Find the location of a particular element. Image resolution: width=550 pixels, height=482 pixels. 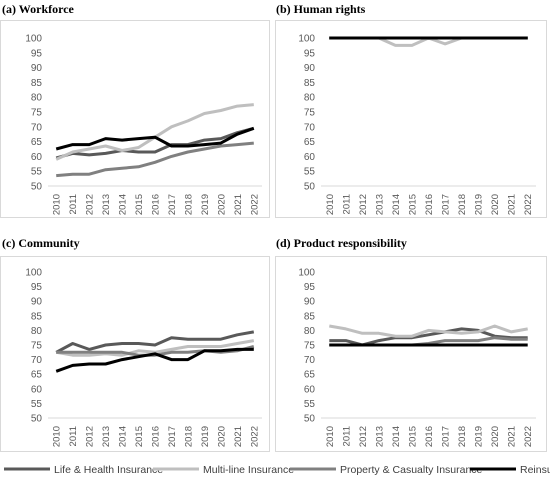

panel-title: (a) Workforce is located at coordinates (38, 9).